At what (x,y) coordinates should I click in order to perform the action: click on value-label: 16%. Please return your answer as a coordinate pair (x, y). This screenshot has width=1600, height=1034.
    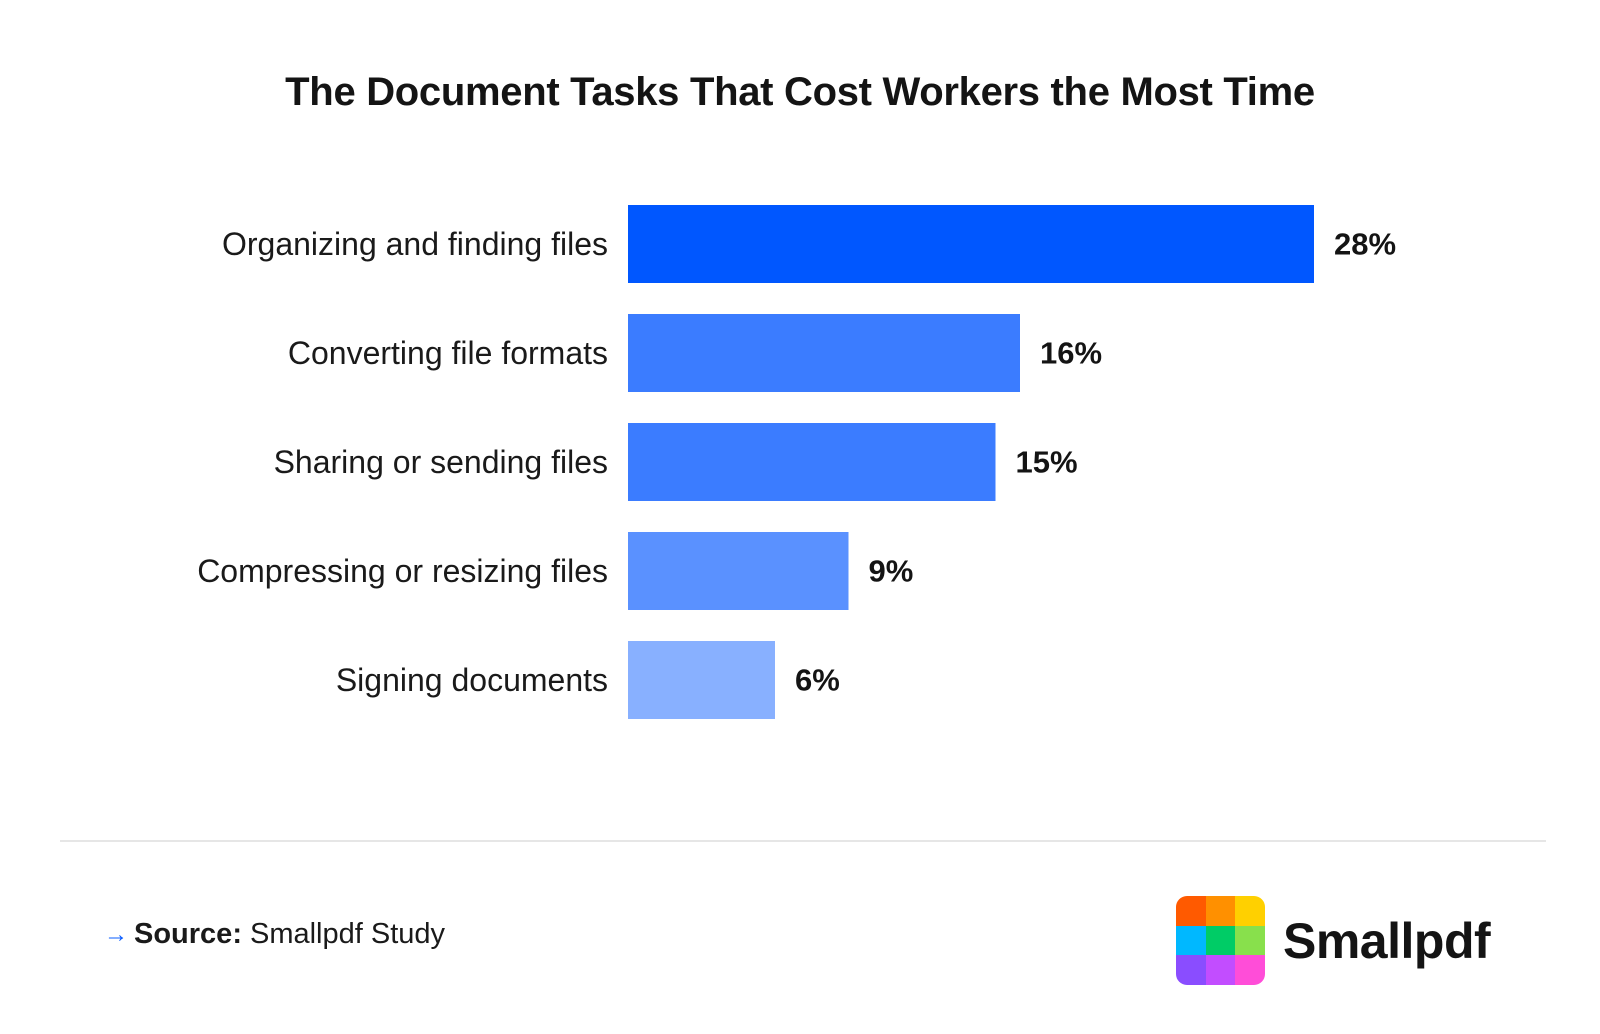
    Looking at the image, I should click on (1071, 353).